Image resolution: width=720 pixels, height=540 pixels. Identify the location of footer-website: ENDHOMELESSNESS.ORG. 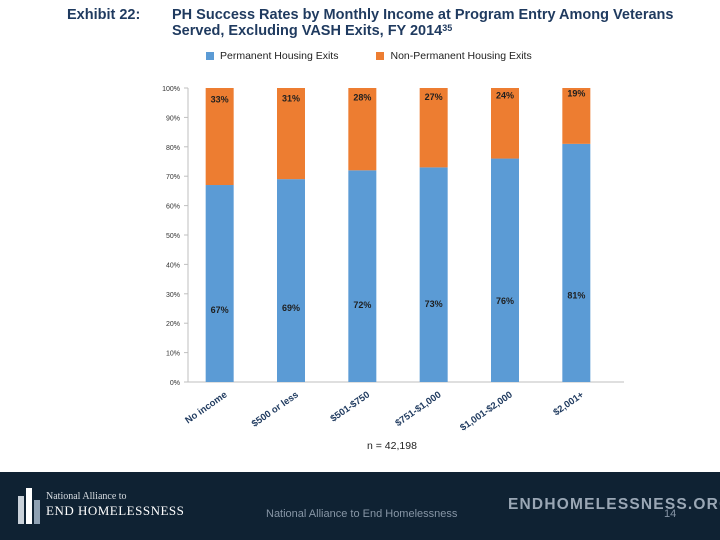
(614, 504).